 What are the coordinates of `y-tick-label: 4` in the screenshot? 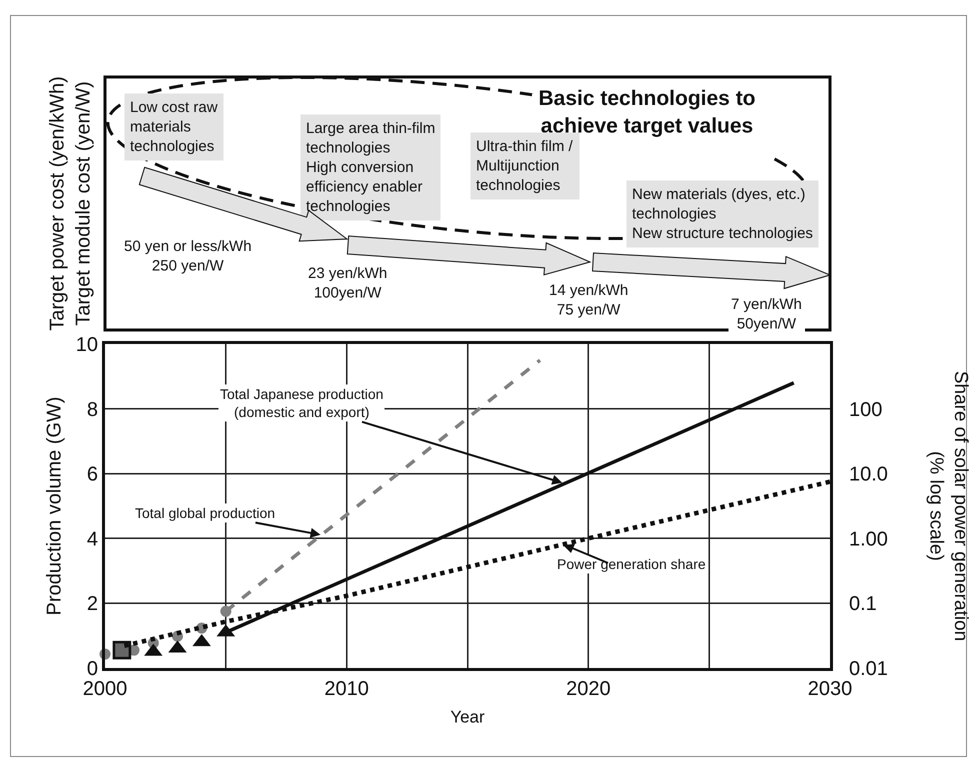 It's located at (92, 539).